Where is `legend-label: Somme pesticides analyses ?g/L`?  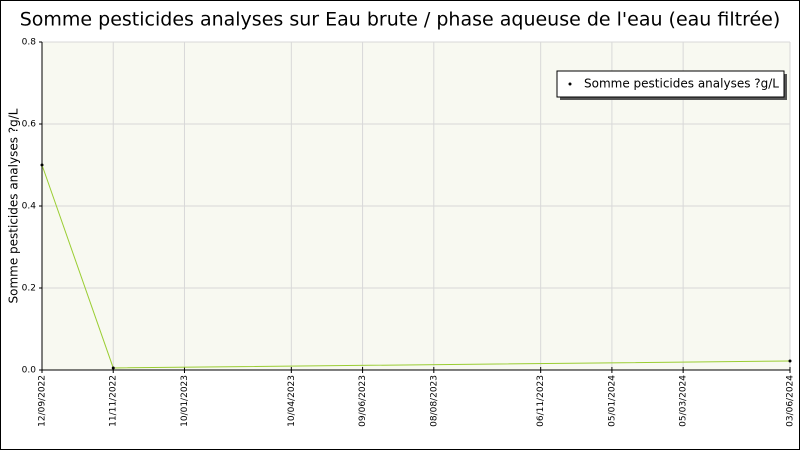
legend-label: Somme pesticides analyses ?g/L is located at coordinates (681, 84).